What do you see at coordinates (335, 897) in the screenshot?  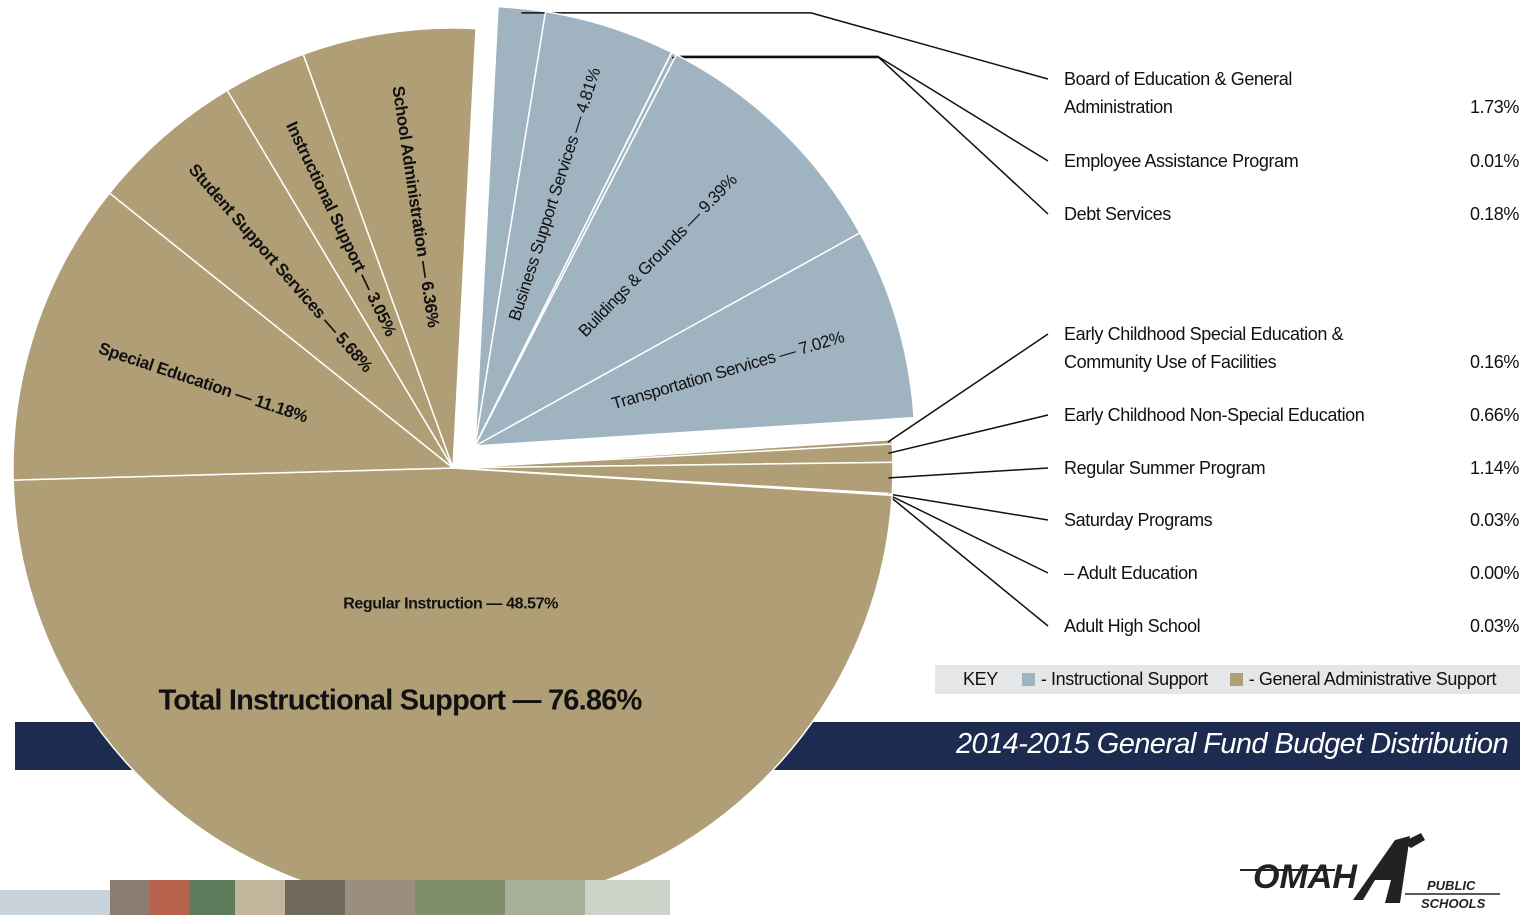 I see `photo-strip` at bounding box center [335, 897].